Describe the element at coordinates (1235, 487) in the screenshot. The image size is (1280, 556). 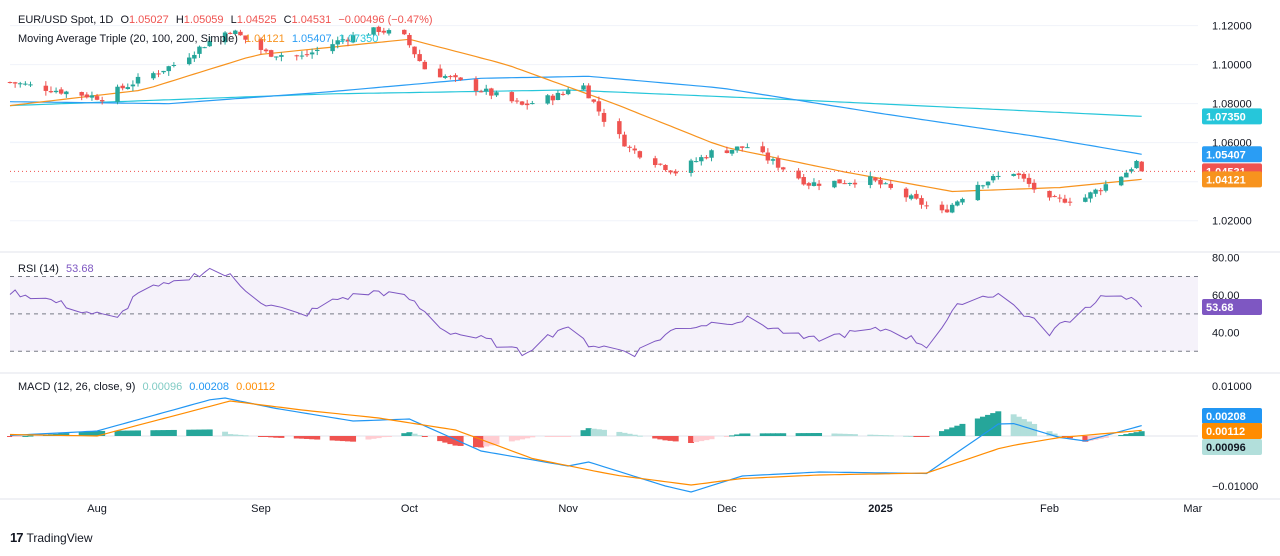
I see `macd-tick-label: −0.01000` at that location.